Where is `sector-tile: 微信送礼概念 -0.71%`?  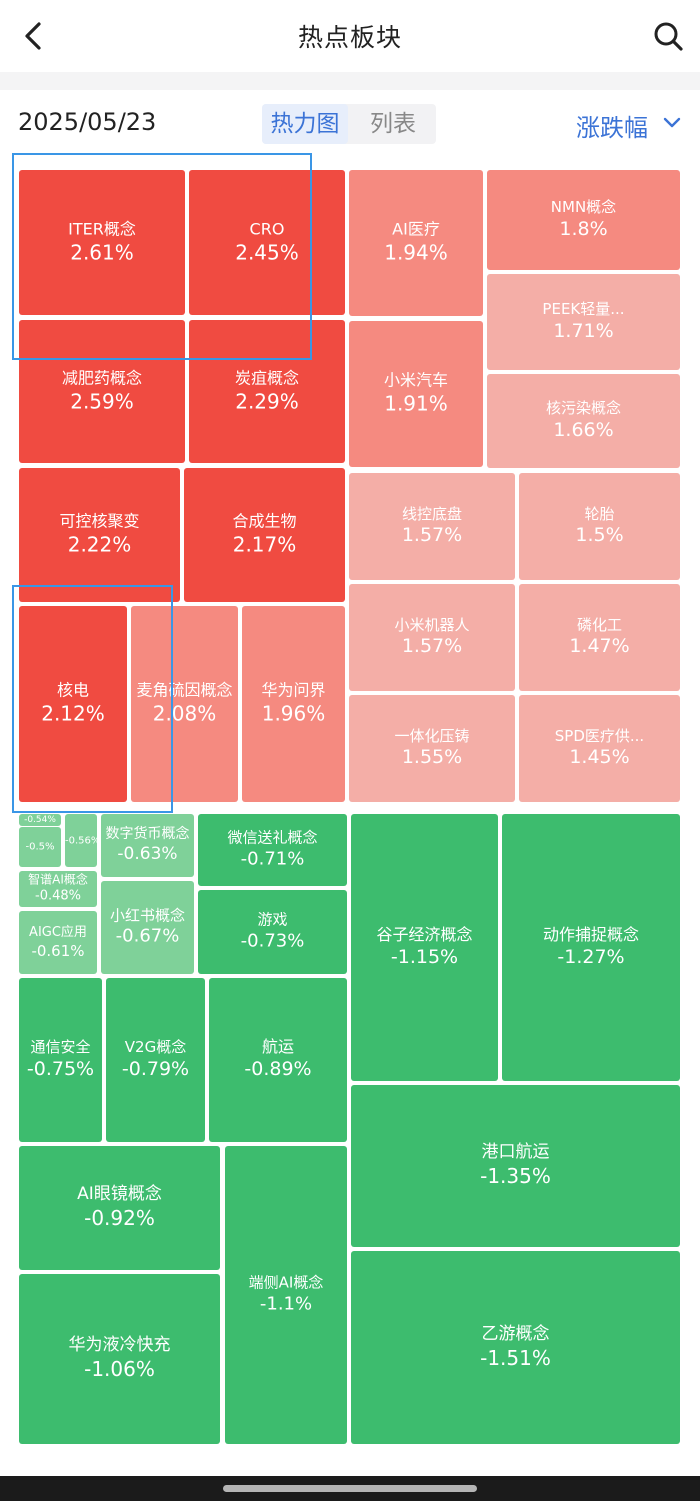 sector-tile: 微信送礼概念 -0.71% is located at coordinates (272, 850).